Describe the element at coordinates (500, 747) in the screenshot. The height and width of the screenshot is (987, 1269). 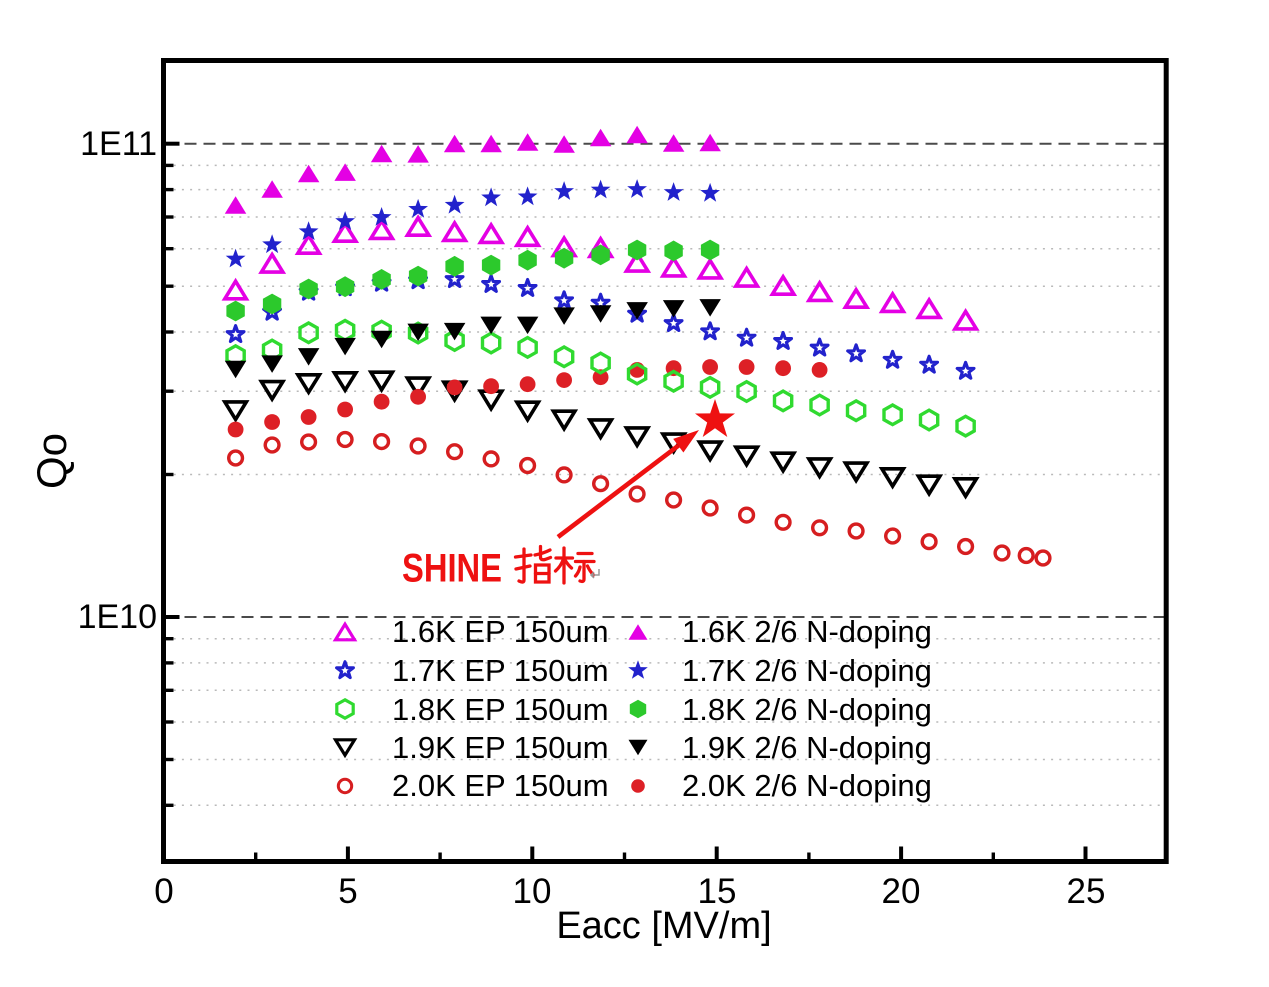
I see `svg-text: 1.9K EP 150um` at that location.